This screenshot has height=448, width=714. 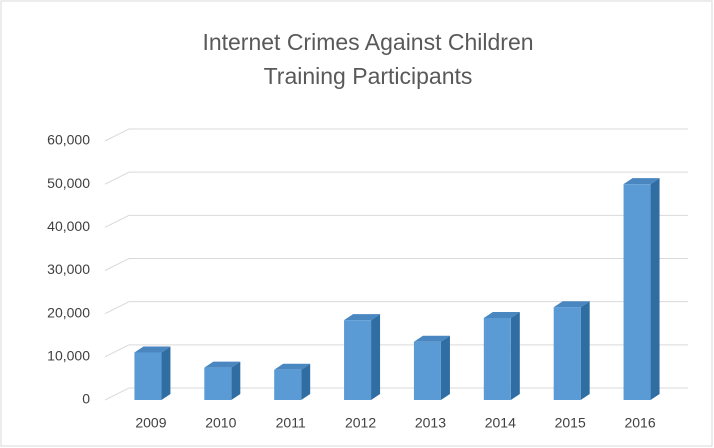 I want to click on y-tick-label: 0, so click(x=86, y=399).